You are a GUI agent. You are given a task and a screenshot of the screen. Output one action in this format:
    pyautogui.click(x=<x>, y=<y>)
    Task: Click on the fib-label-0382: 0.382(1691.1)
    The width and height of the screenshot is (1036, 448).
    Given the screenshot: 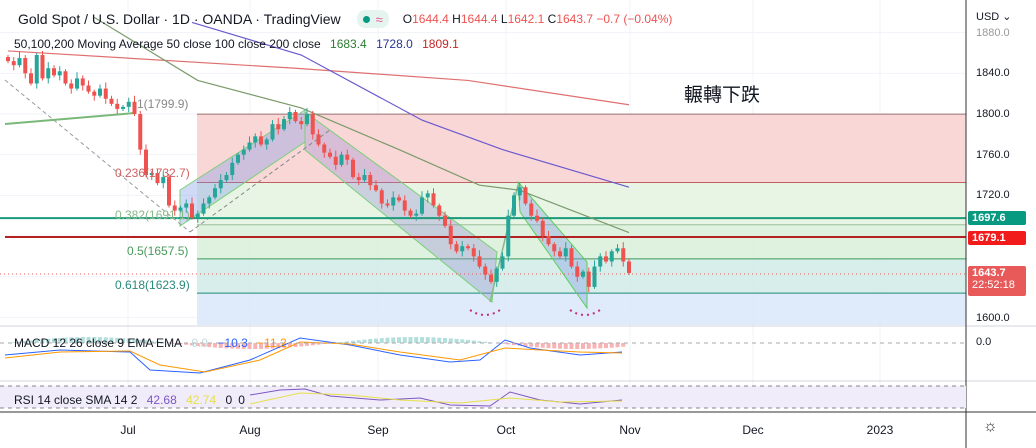 What is the action you would take?
    pyautogui.click(x=152, y=215)
    